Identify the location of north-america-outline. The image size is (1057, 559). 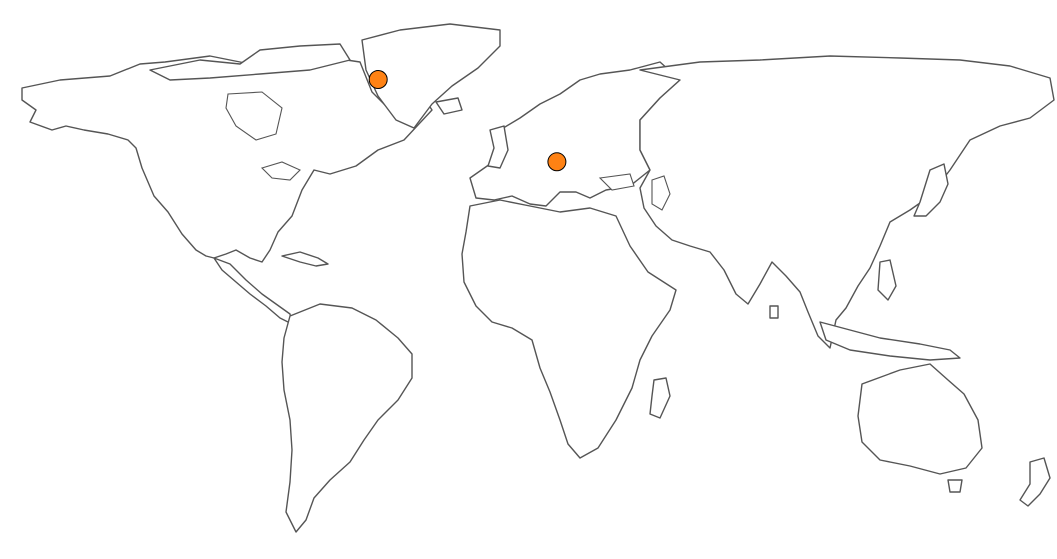
(227, 159).